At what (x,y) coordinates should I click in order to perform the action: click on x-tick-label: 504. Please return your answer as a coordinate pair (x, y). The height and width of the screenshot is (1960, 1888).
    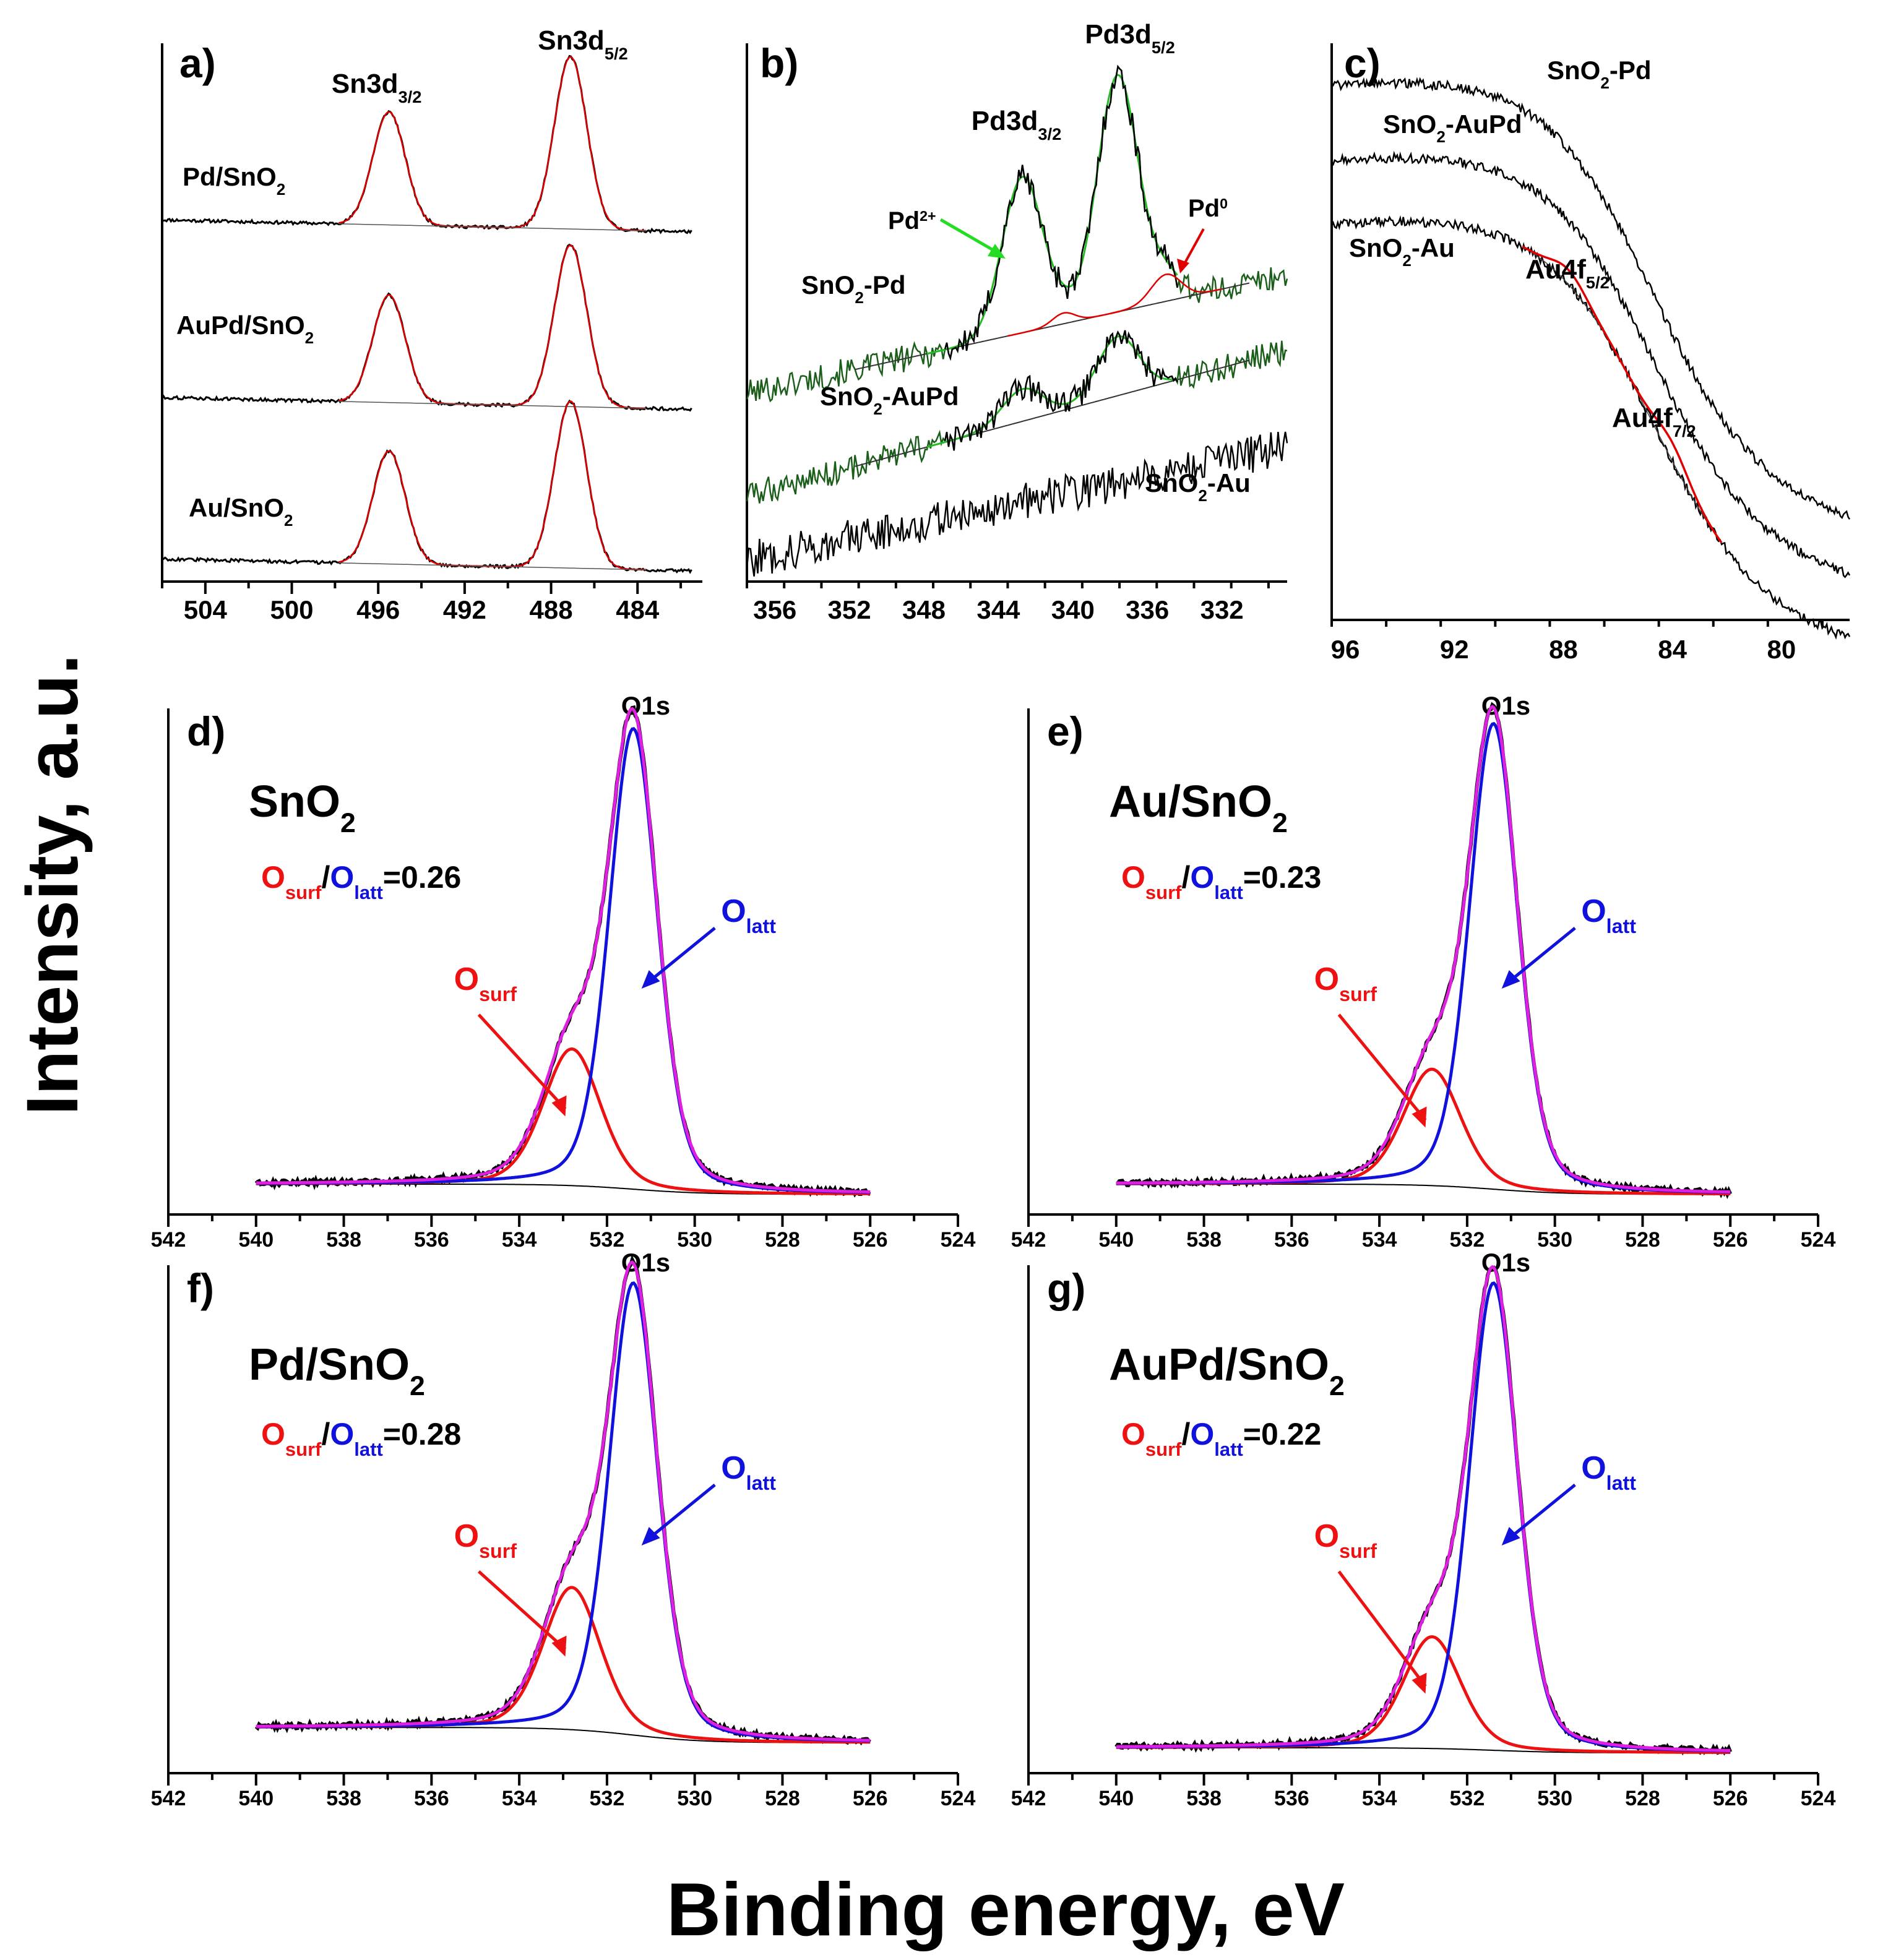
    Looking at the image, I should click on (206, 609).